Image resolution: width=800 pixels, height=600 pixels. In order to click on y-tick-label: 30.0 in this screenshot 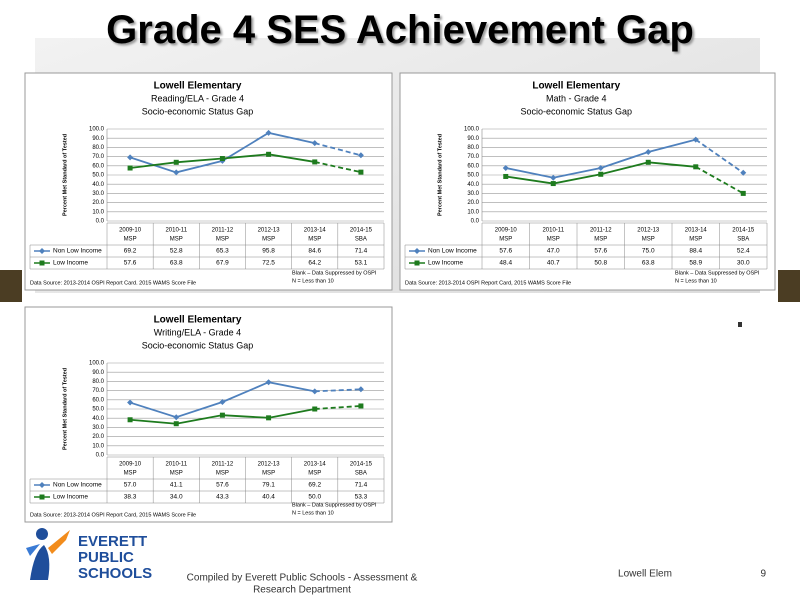, I will do `click(98, 194)`.